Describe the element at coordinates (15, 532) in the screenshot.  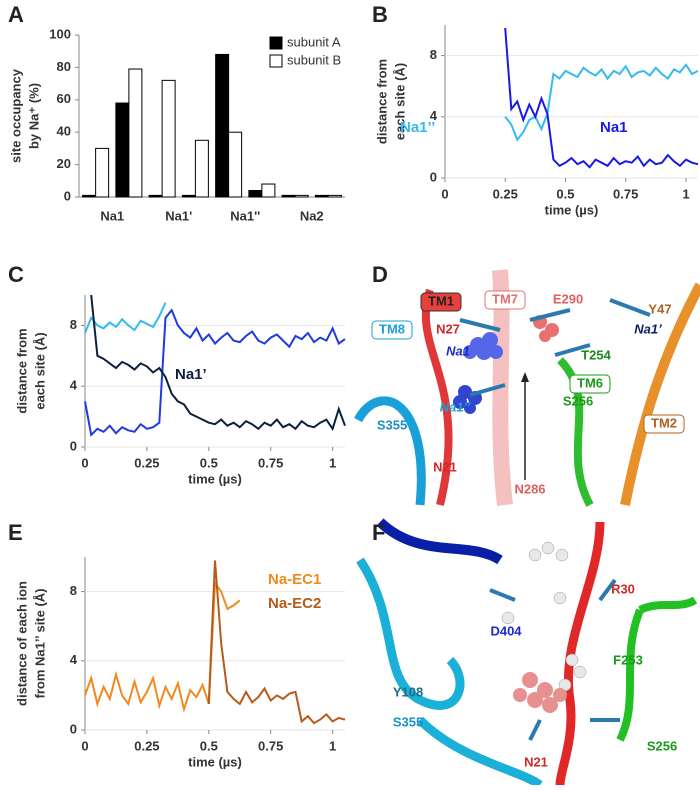
I see `panel-letter: E` at that location.